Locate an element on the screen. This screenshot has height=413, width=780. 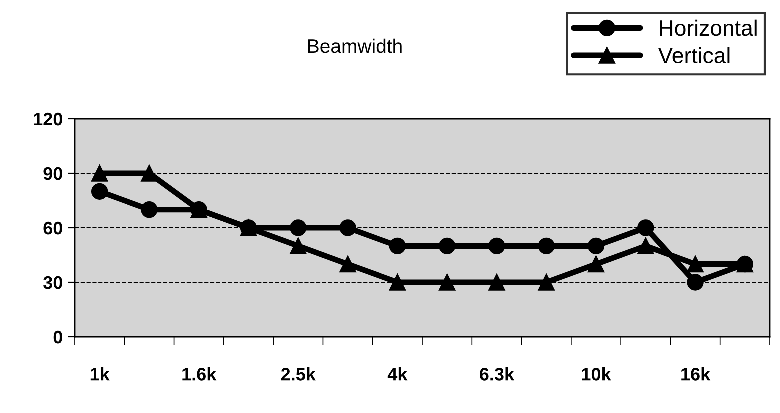
x-tick-label: 4k is located at coordinates (398, 374).